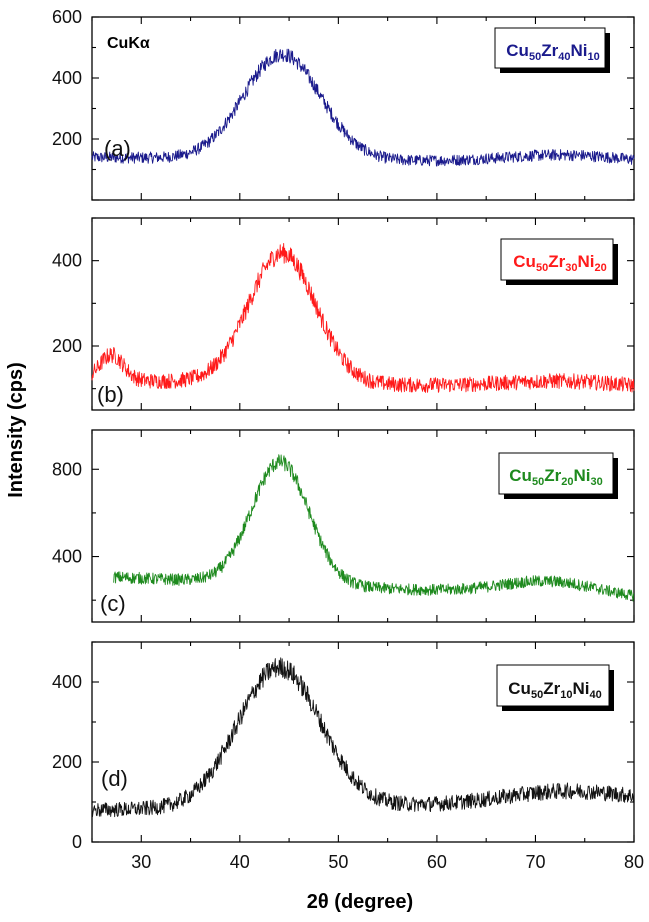 This screenshot has height=922, width=649. I want to click on legend-label: Cu50Zr20Ni30, so click(555, 477).